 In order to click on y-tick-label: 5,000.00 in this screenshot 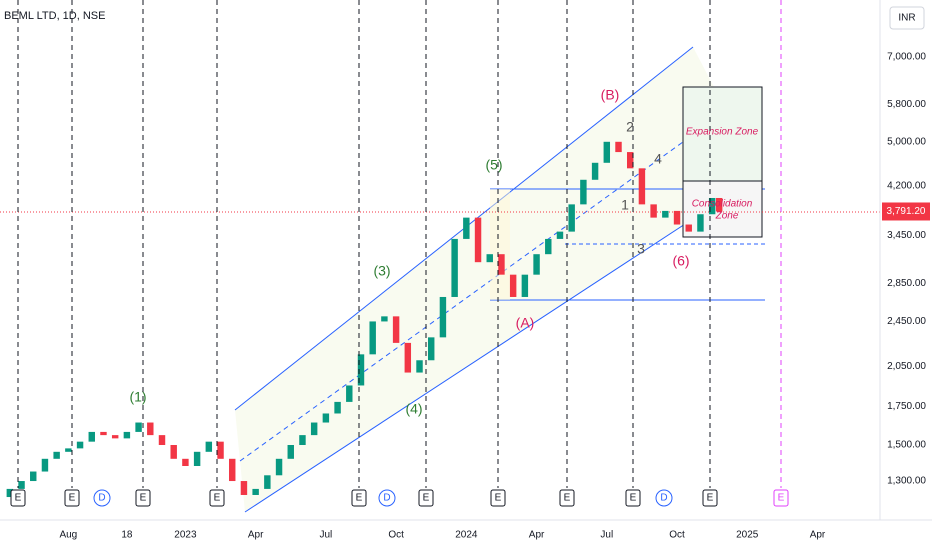, I will do `click(906, 141)`.